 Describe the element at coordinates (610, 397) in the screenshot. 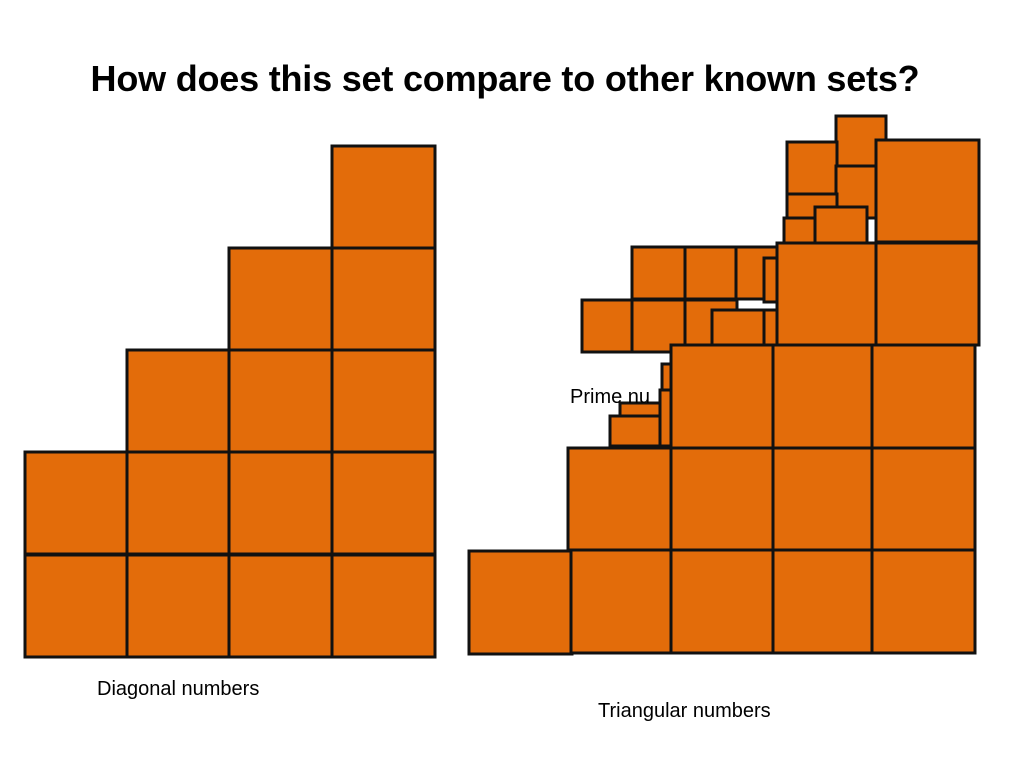

I see `prime-numbers-caption: Prime nu` at that location.